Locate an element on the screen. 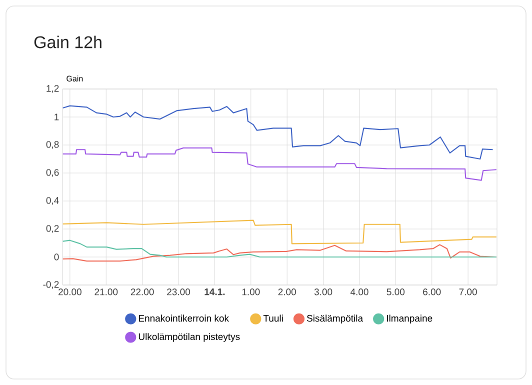 This screenshot has width=532, height=385. x-tick-label: 6.00 is located at coordinates (432, 292).